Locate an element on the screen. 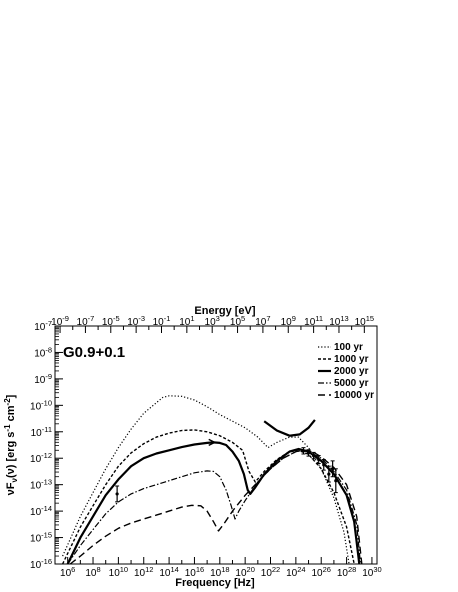  top-tick-label-exp: 3 is located at coordinates (218, 318).